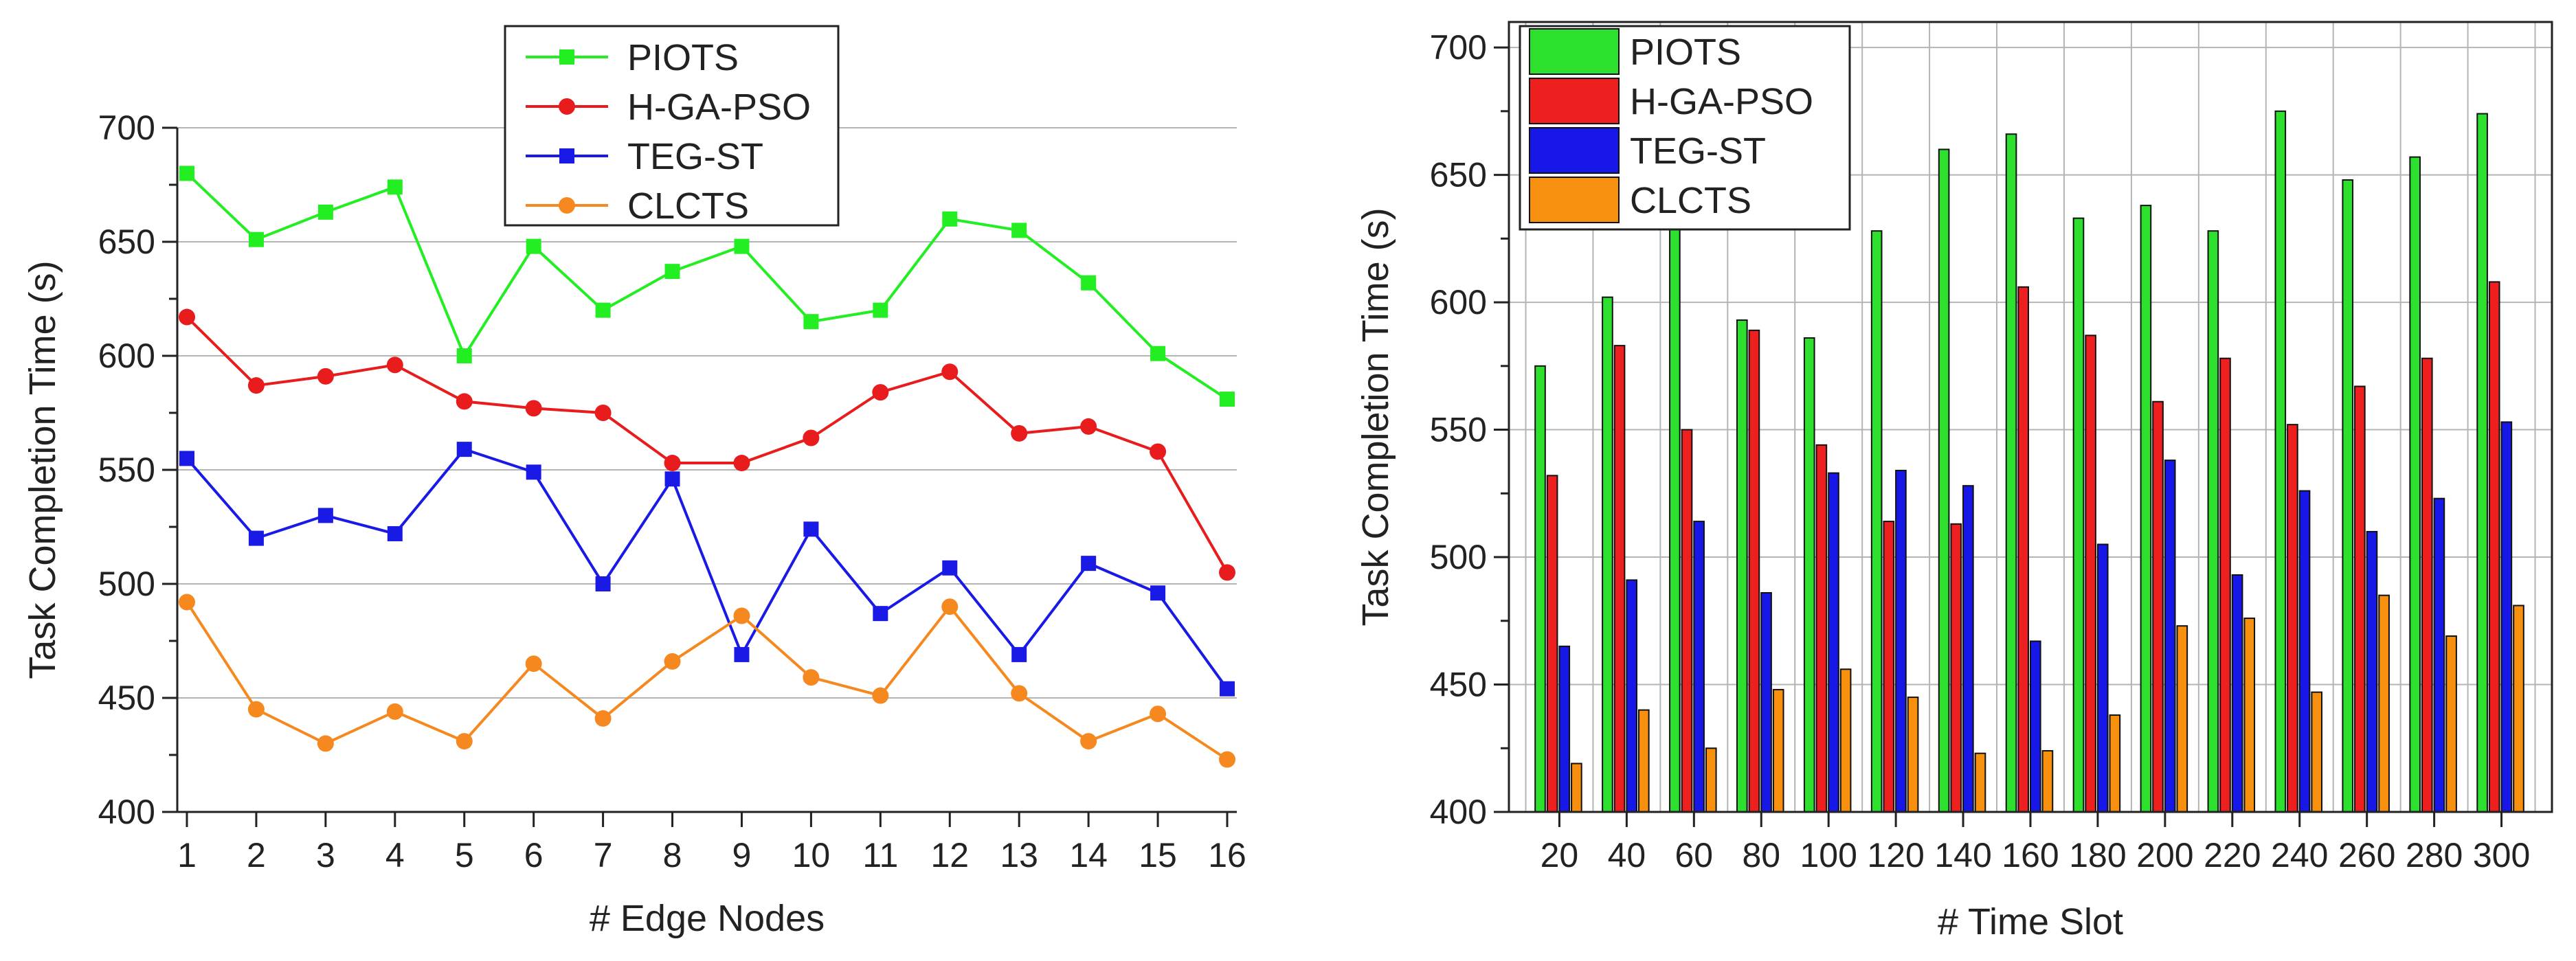 The image size is (2576, 961). Describe the element at coordinates (1761, 855) in the screenshot. I see `x-tick-label: 80` at that location.